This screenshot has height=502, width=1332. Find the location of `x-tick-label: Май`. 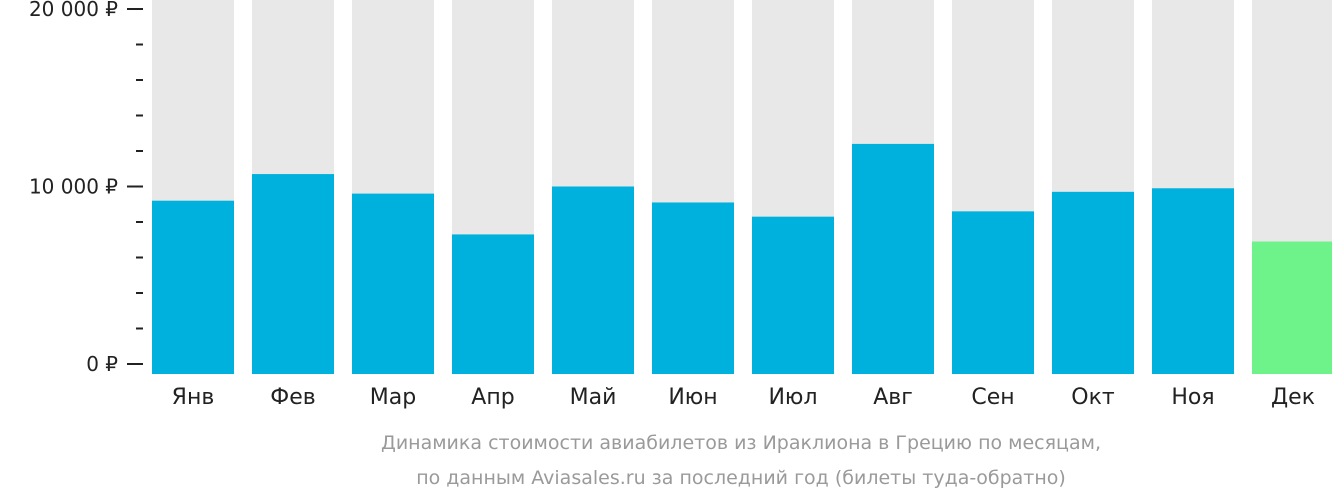

x-tick-label: Май is located at coordinates (593, 397).